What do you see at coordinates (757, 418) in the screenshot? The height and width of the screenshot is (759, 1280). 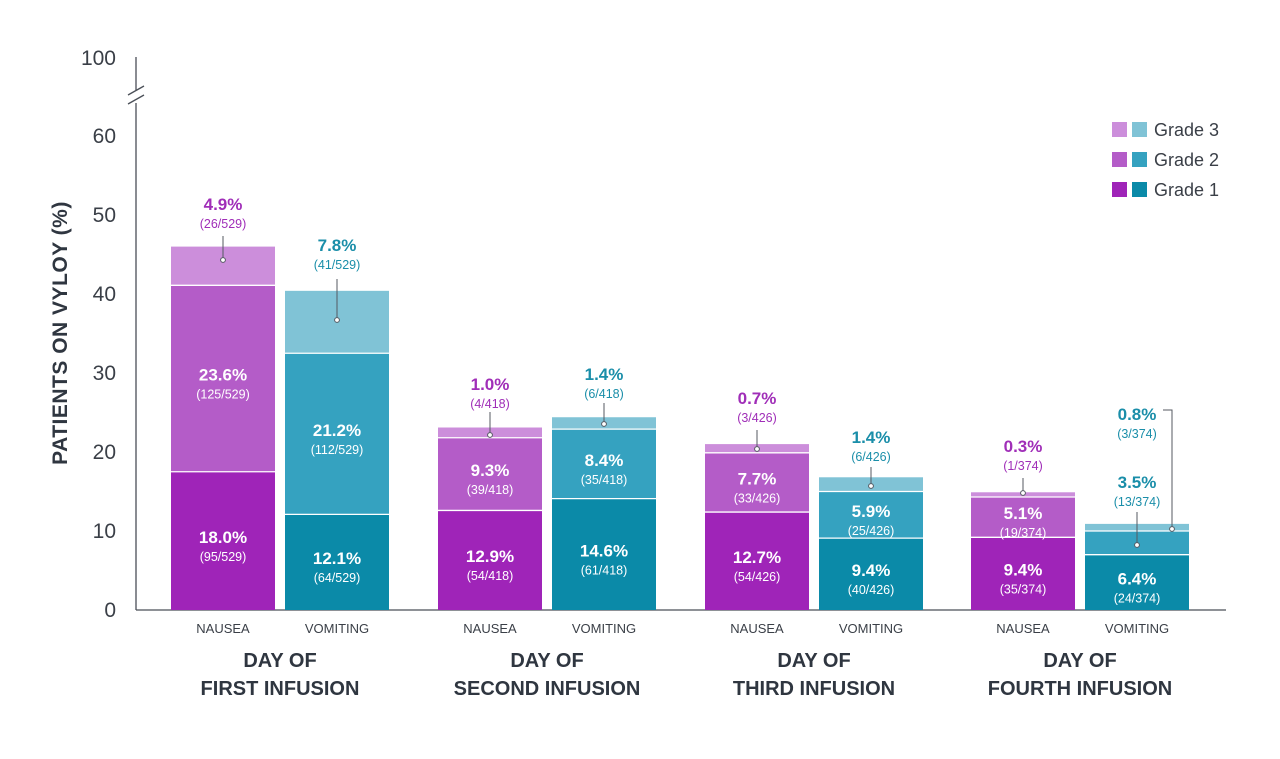 I see `count-label: (3/426)` at bounding box center [757, 418].